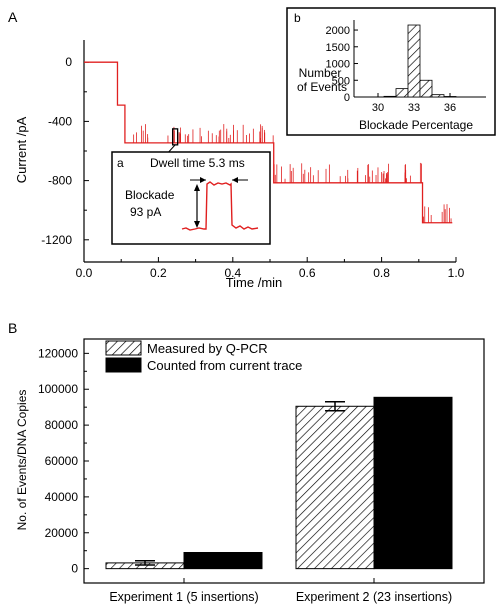  What do you see at coordinates (322, 87) in the screenshot?
I see `hist-ylabel-line2: of Events` at bounding box center [322, 87].